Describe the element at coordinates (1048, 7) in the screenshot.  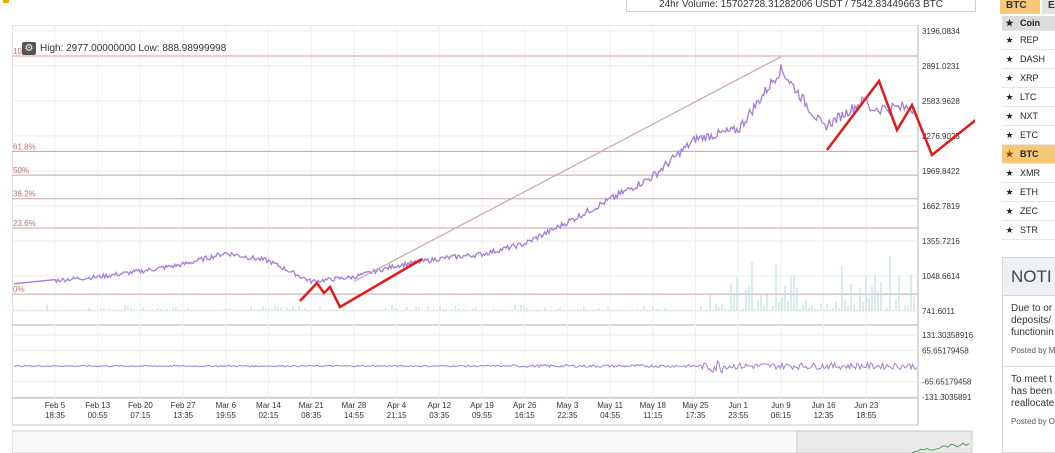
I see `tab-second-market: E` at that location.